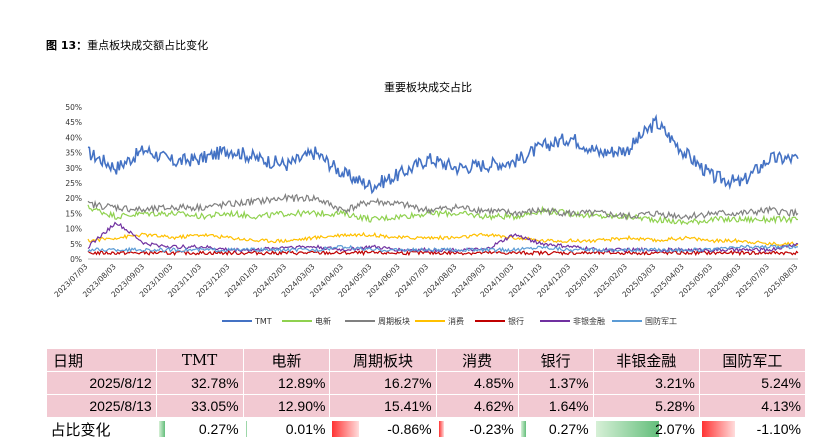  I want to click on table-header-cell: 周期板块, so click(383, 360).